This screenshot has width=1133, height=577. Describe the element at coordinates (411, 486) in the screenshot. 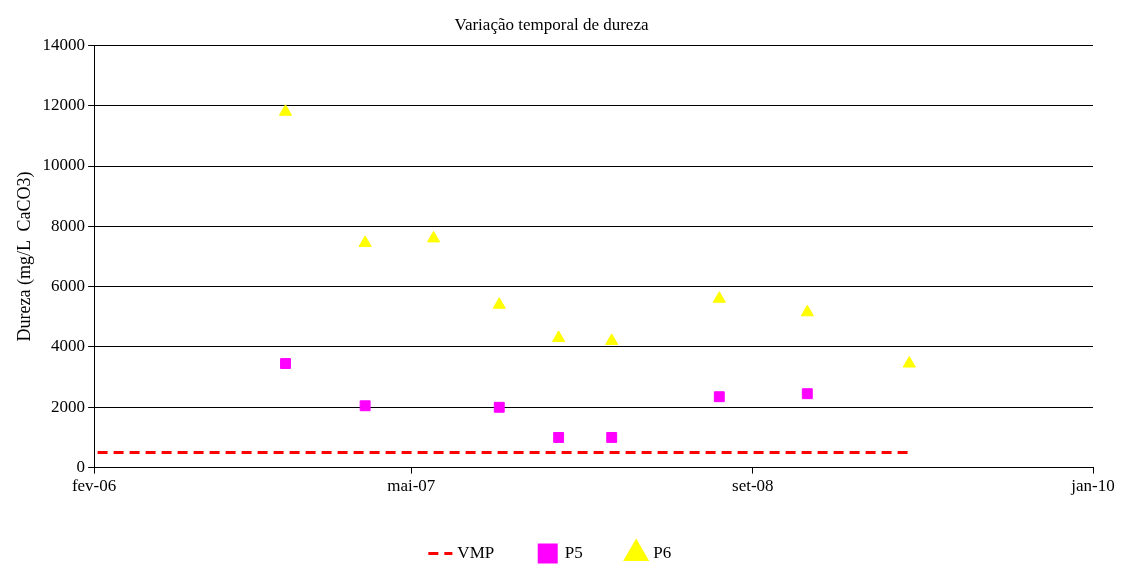

I see `x-tick-label: mai-07` at that location.